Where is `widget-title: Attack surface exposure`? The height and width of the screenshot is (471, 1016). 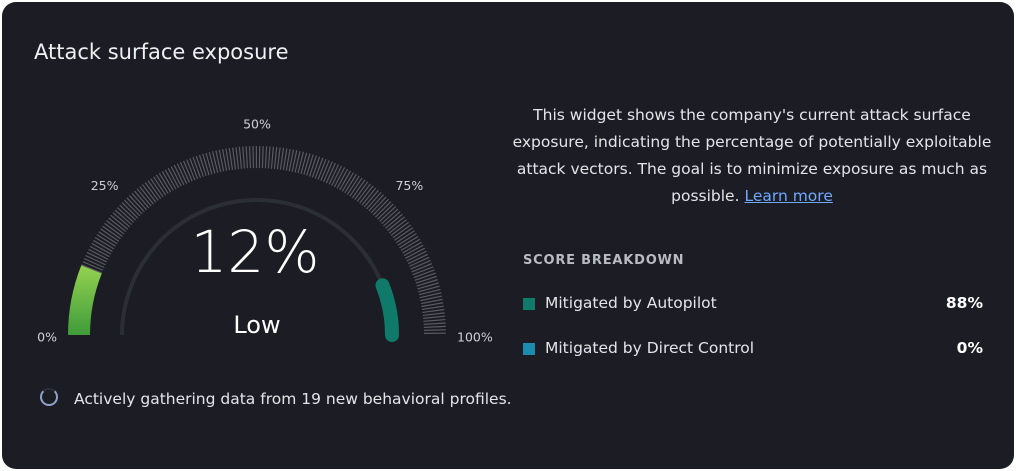 widget-title: Attack surface exposure is located at coordinates (161, 52).